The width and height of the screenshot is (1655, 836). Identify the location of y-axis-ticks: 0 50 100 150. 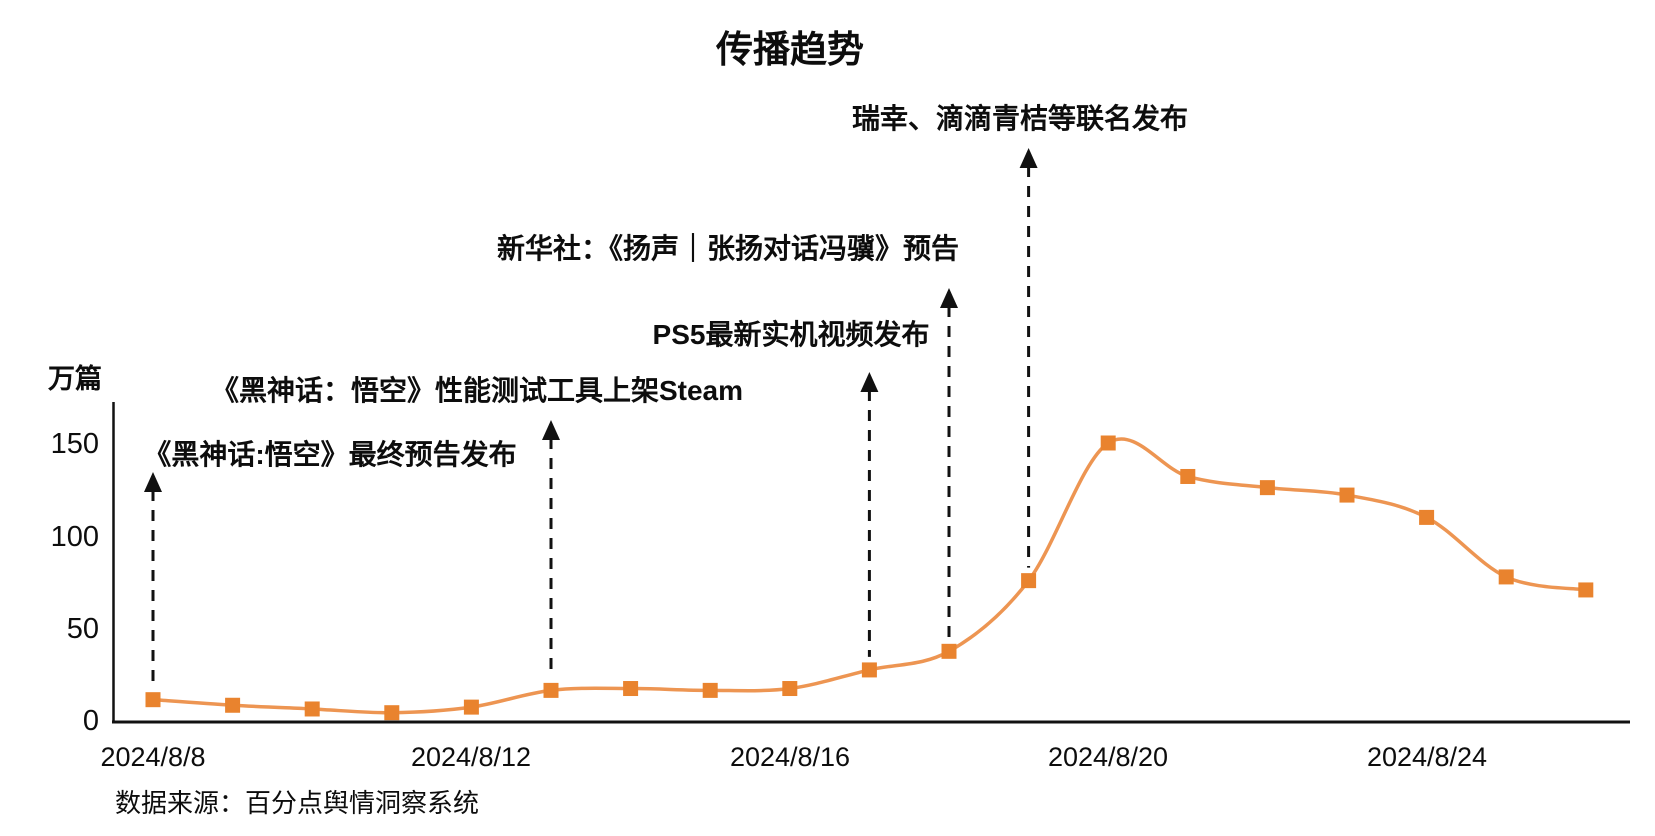
(75, 582).